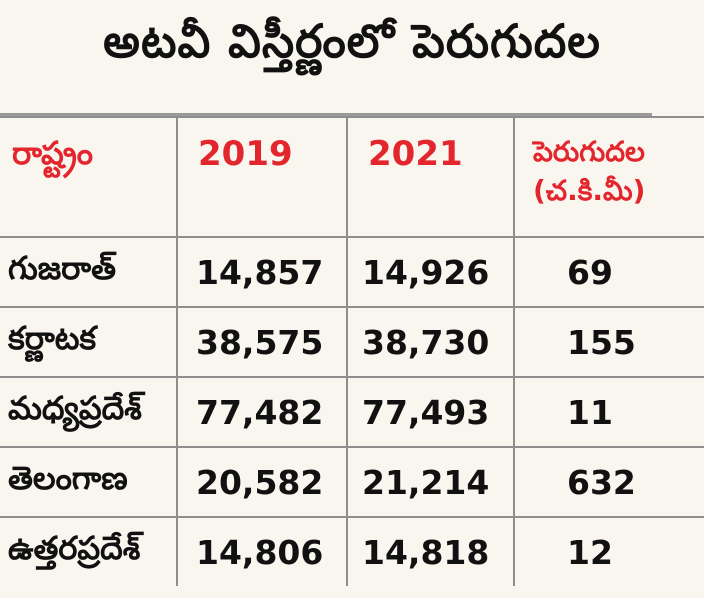 The height and width of the screenshot is (598, 704). Describe the element at coordinates (608, 412) in the screenshot. I see `change-cell: 11` at that location.